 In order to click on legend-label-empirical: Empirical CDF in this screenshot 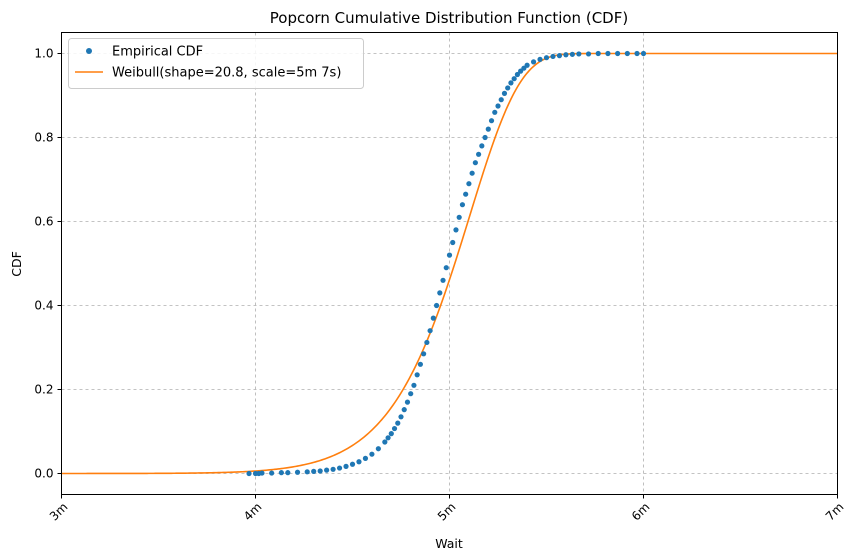, I will do `click(157, 52)`.